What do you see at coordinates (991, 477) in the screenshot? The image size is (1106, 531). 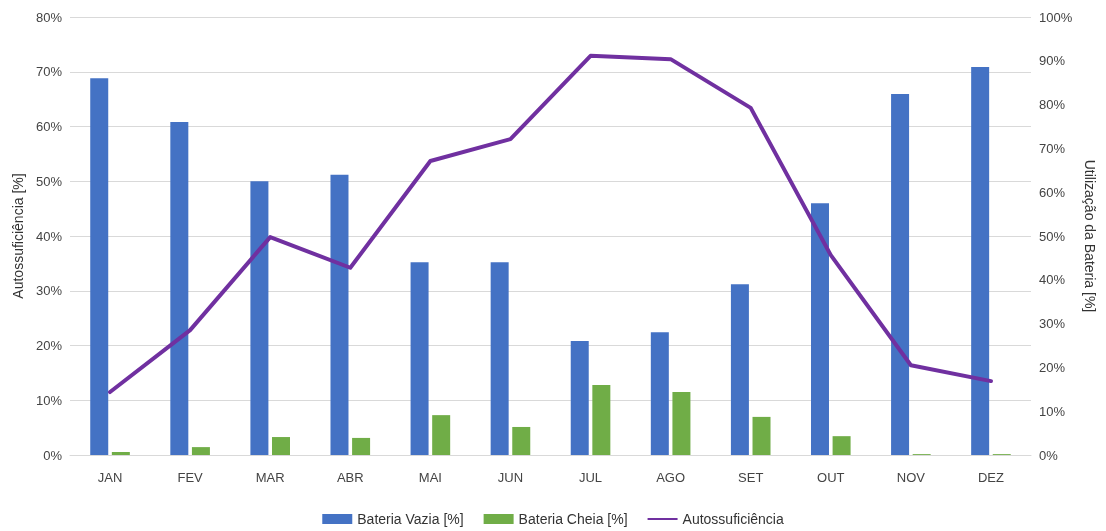 I see `x-tick-label: DEZ` at bounding box center [991, 477].